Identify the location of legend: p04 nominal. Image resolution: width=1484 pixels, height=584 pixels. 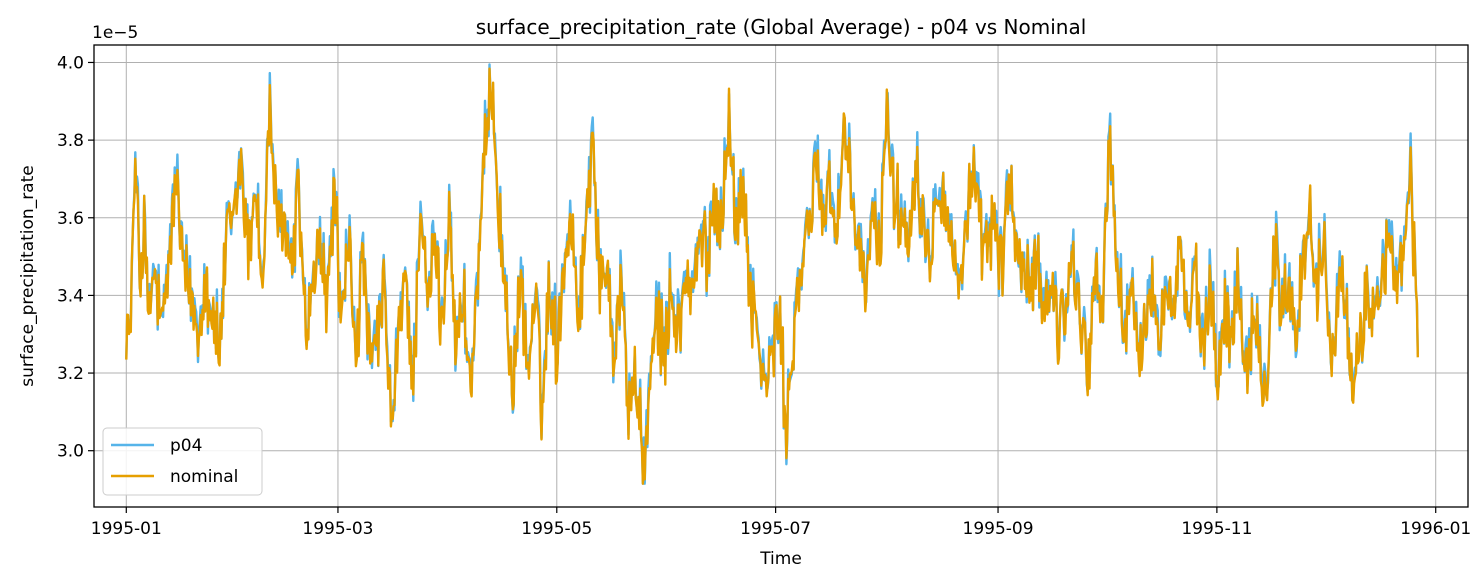
(182, 461).